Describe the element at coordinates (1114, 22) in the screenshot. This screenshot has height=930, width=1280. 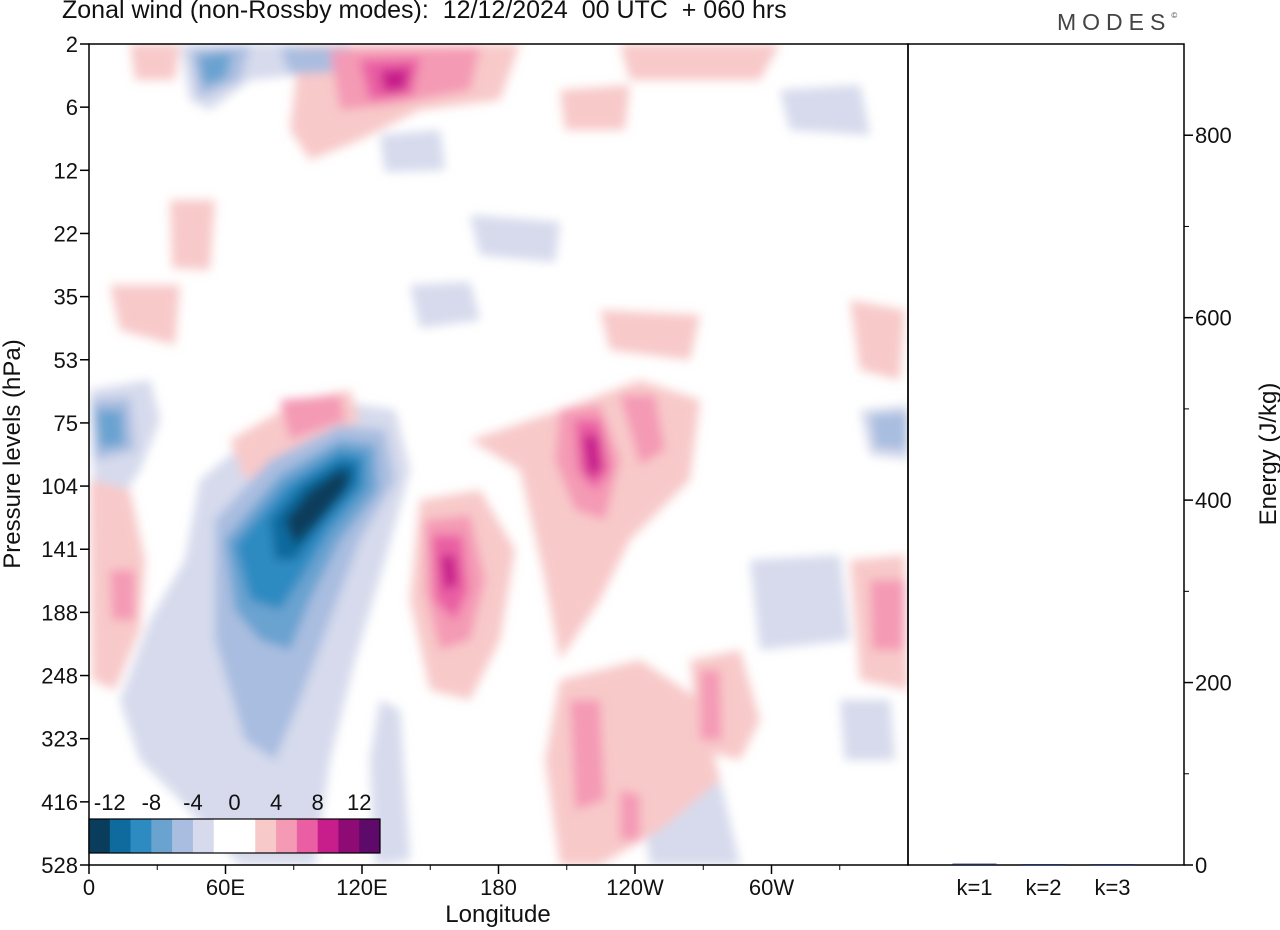
I see `brand-name: MODES` at that location.